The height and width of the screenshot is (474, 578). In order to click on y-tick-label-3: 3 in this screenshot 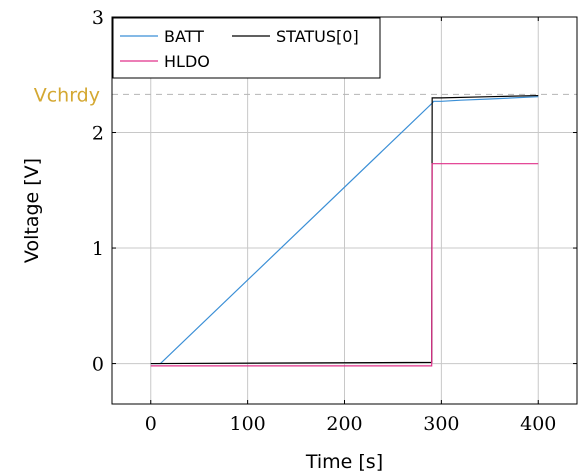, I will do `click(98, 18)`.